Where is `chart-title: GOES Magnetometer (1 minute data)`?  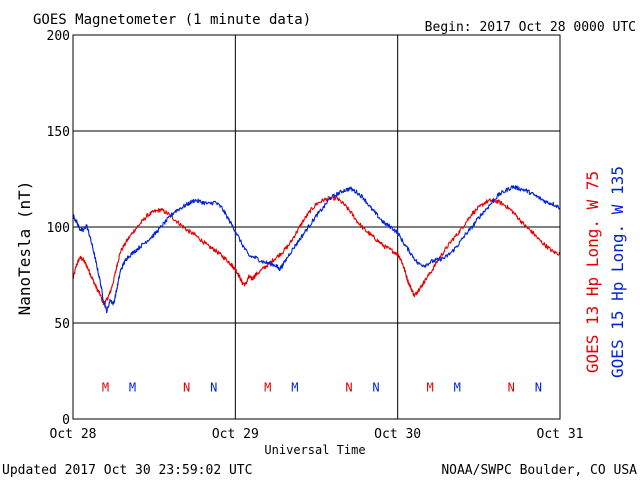 chart-title: GOES Magnetometer (1 minute data) is located at coordinates (172, 20).